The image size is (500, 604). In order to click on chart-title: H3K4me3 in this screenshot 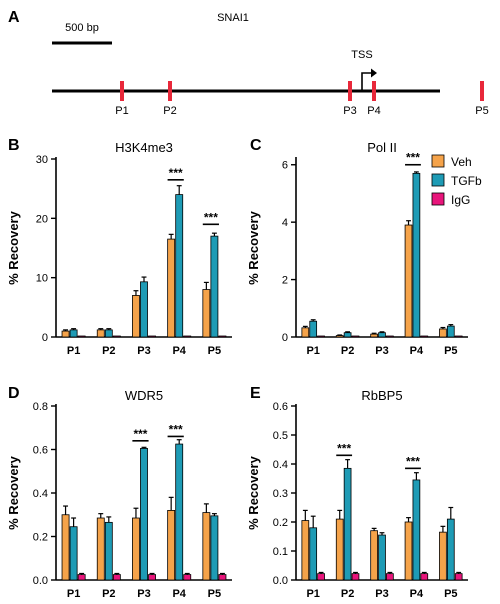, I will do `click(144, 147)`.